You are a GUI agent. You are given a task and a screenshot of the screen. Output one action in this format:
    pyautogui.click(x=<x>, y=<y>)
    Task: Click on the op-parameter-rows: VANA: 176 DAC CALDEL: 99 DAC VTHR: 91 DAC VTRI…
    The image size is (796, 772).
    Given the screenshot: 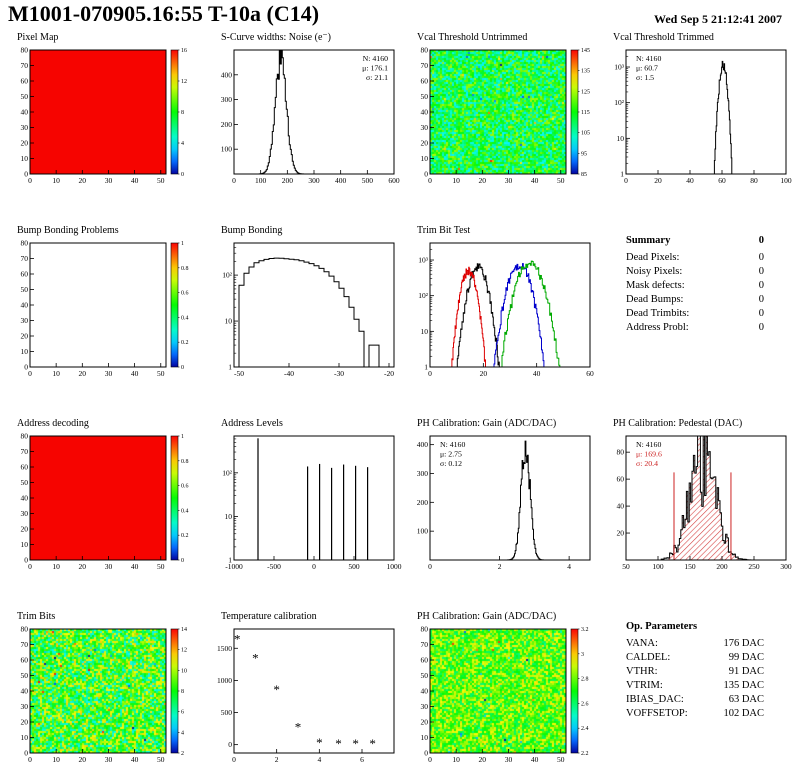 What is the action you would take?
    pyautogui.click(x=695, y=679)
    